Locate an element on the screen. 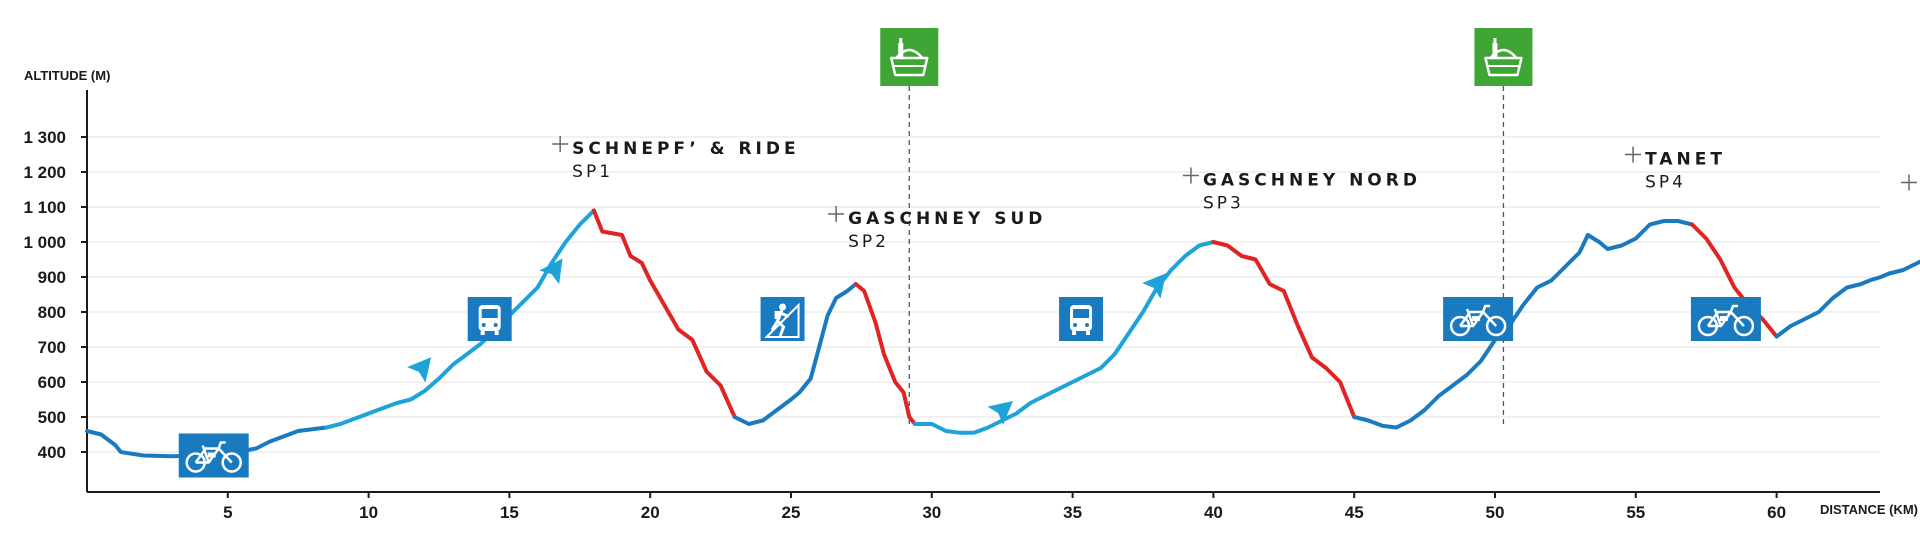 The width and height of the screenshot is (1920, 539). checkpoint-code: SP1 is located at coordinates (592, 172).